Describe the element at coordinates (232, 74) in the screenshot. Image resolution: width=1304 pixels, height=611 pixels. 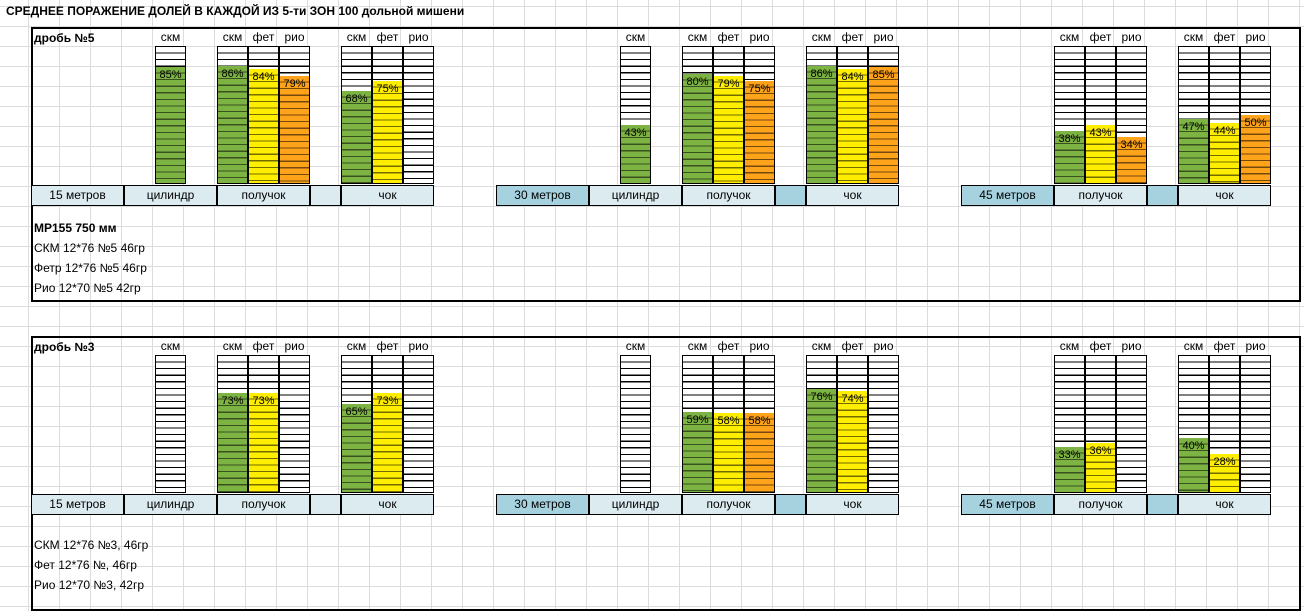
I see `data-label: 86%` at that location.